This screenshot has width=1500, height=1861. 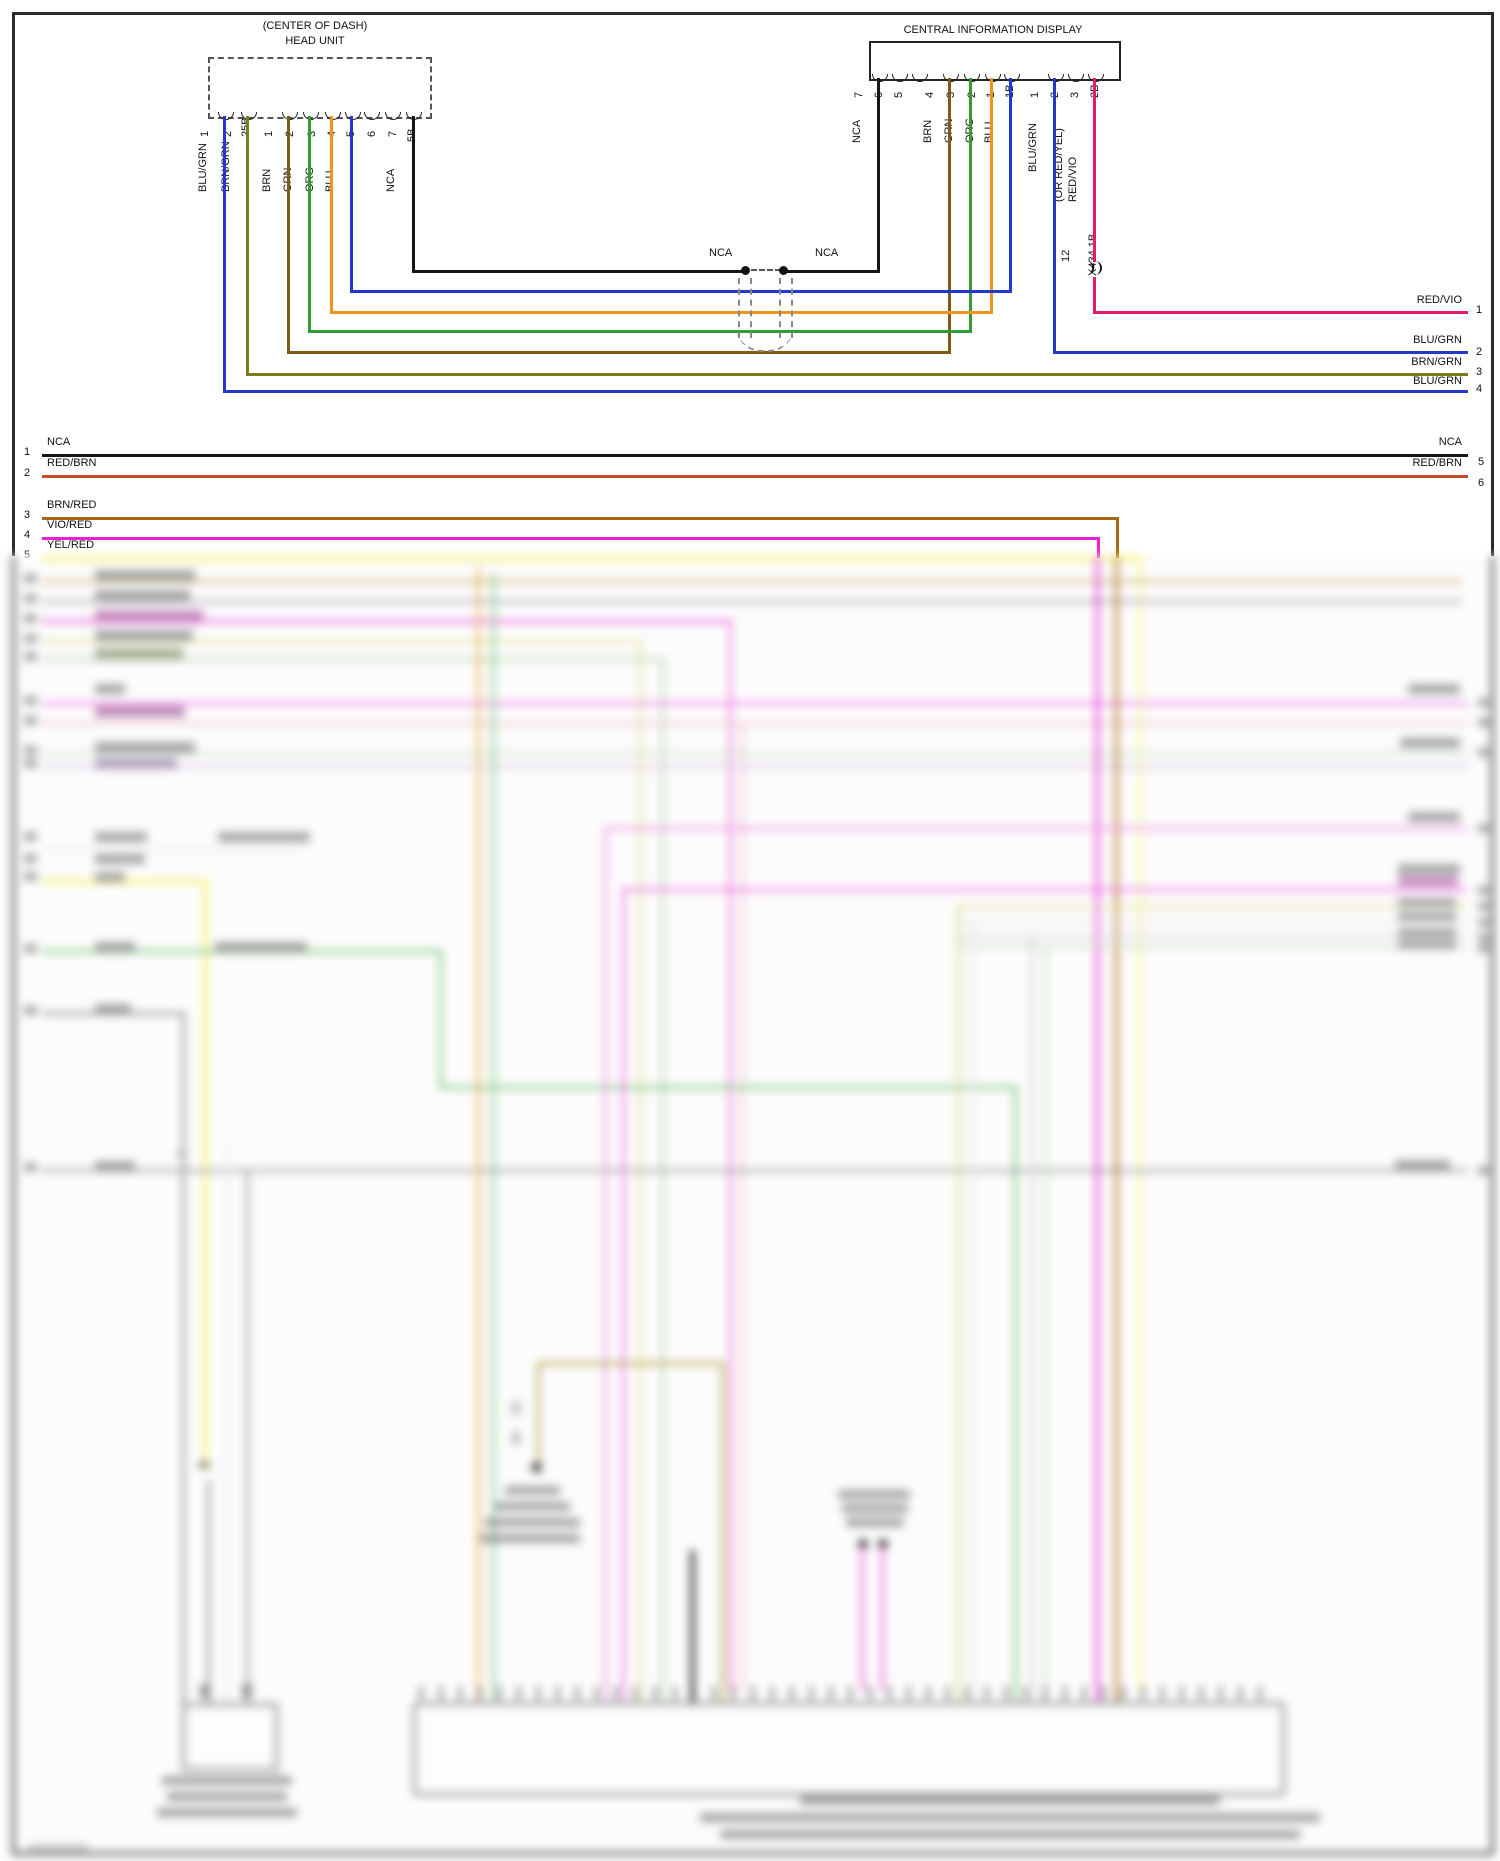 I want to click on wire-brnred-row, so click(x=1117, y=537).